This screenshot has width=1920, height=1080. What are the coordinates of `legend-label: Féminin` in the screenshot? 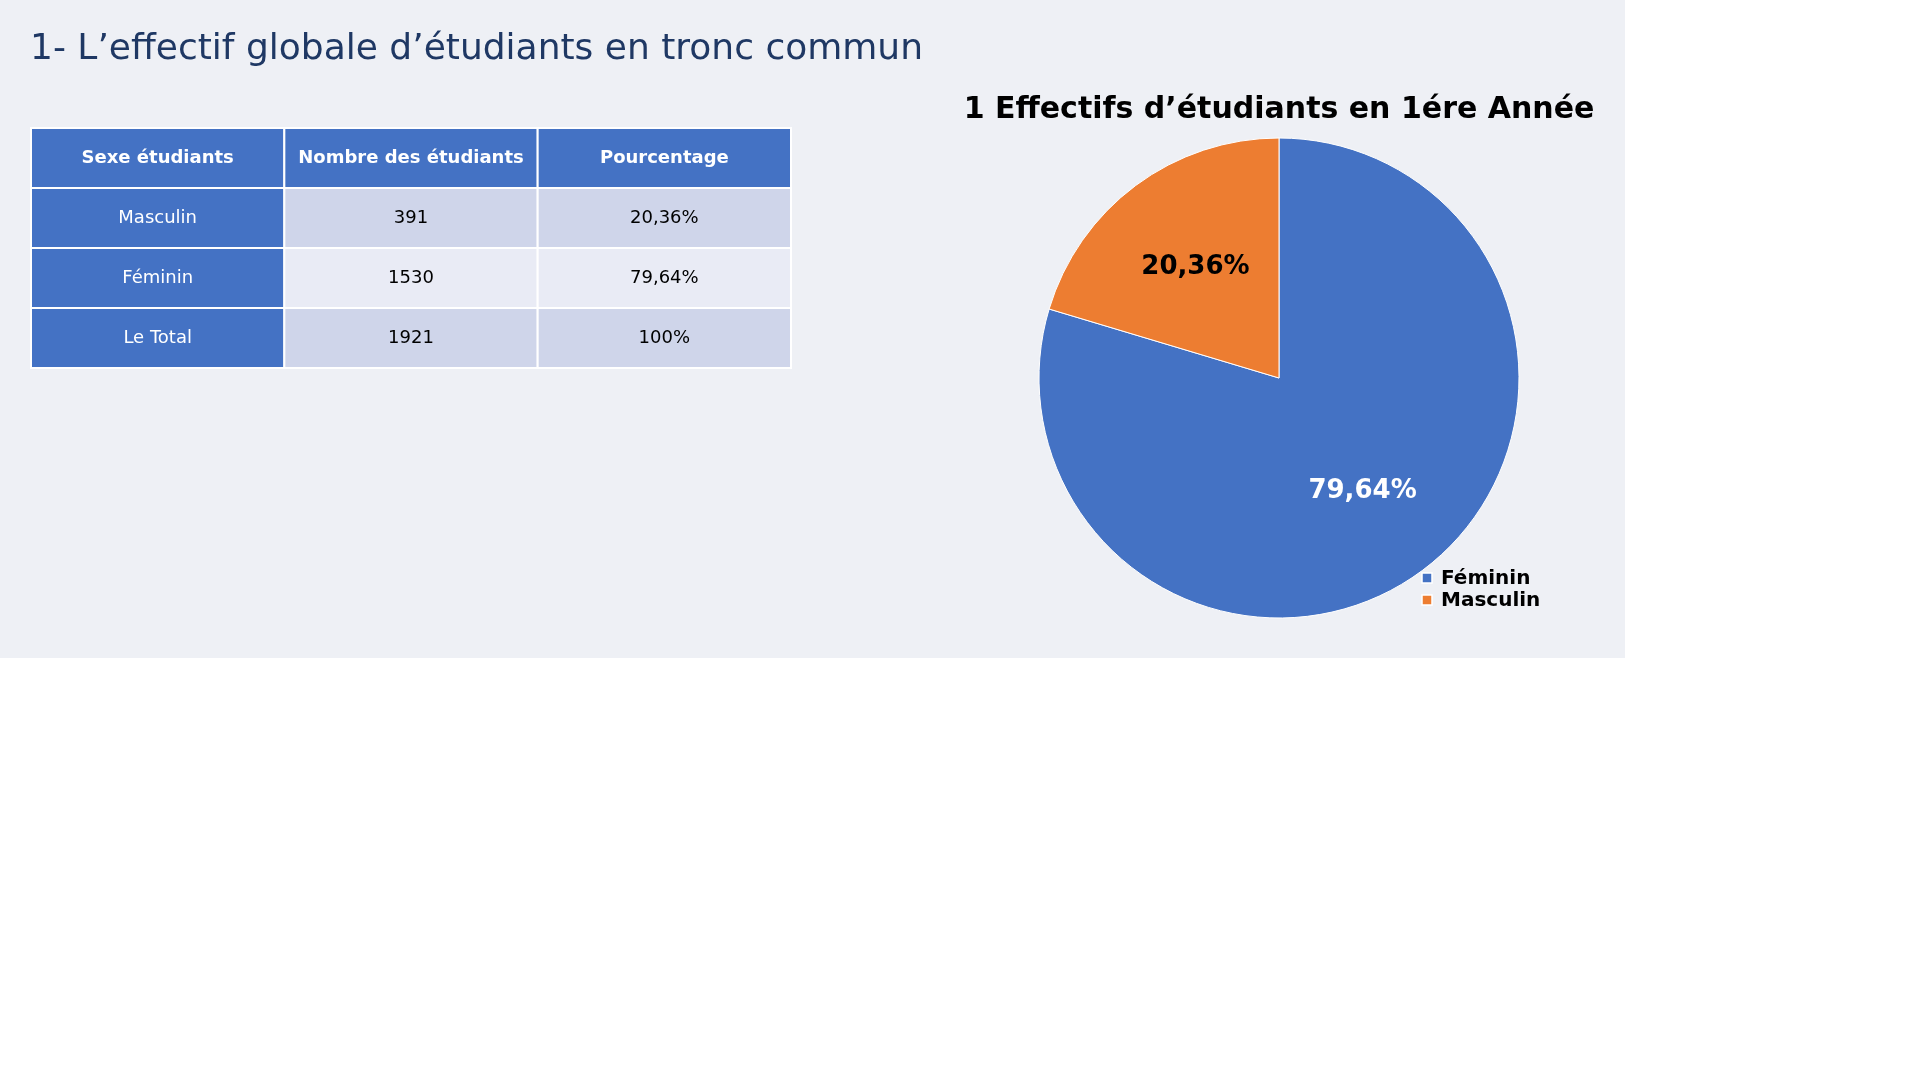 It's located at (1486, 577).